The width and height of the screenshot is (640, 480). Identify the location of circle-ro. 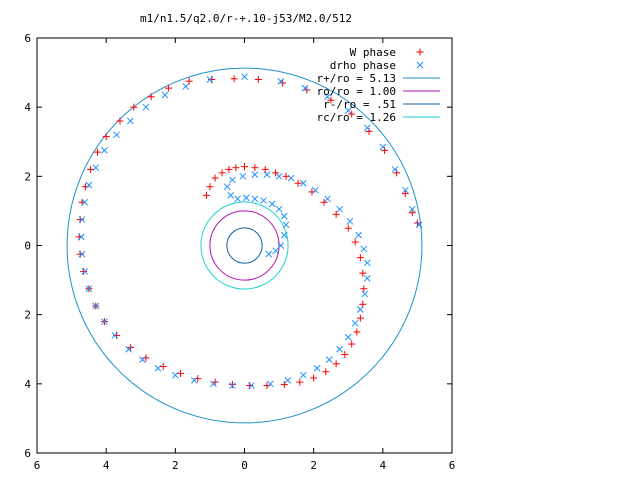
(244, 245).